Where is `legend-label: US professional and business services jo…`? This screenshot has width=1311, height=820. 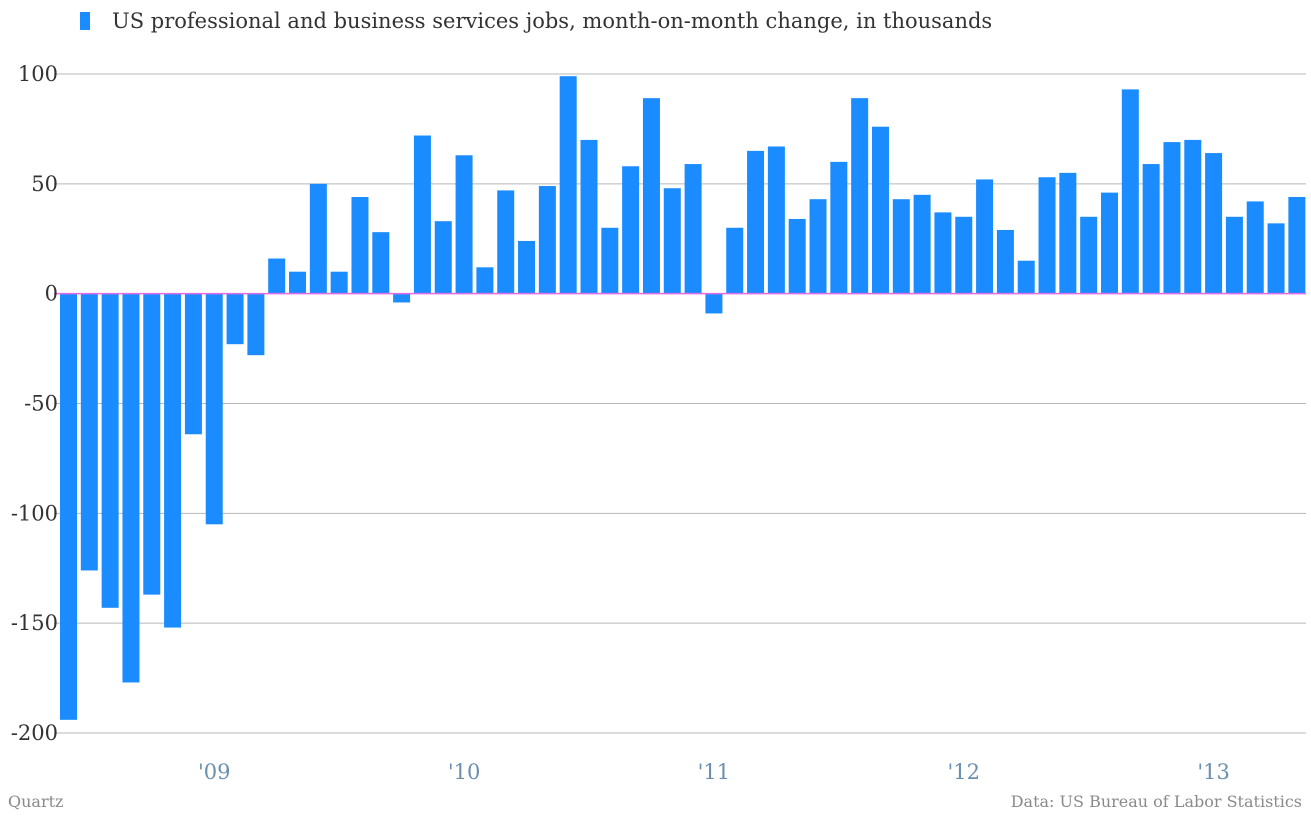 legend-label: US professional and business services jo… is located at coordinates (552, 21).